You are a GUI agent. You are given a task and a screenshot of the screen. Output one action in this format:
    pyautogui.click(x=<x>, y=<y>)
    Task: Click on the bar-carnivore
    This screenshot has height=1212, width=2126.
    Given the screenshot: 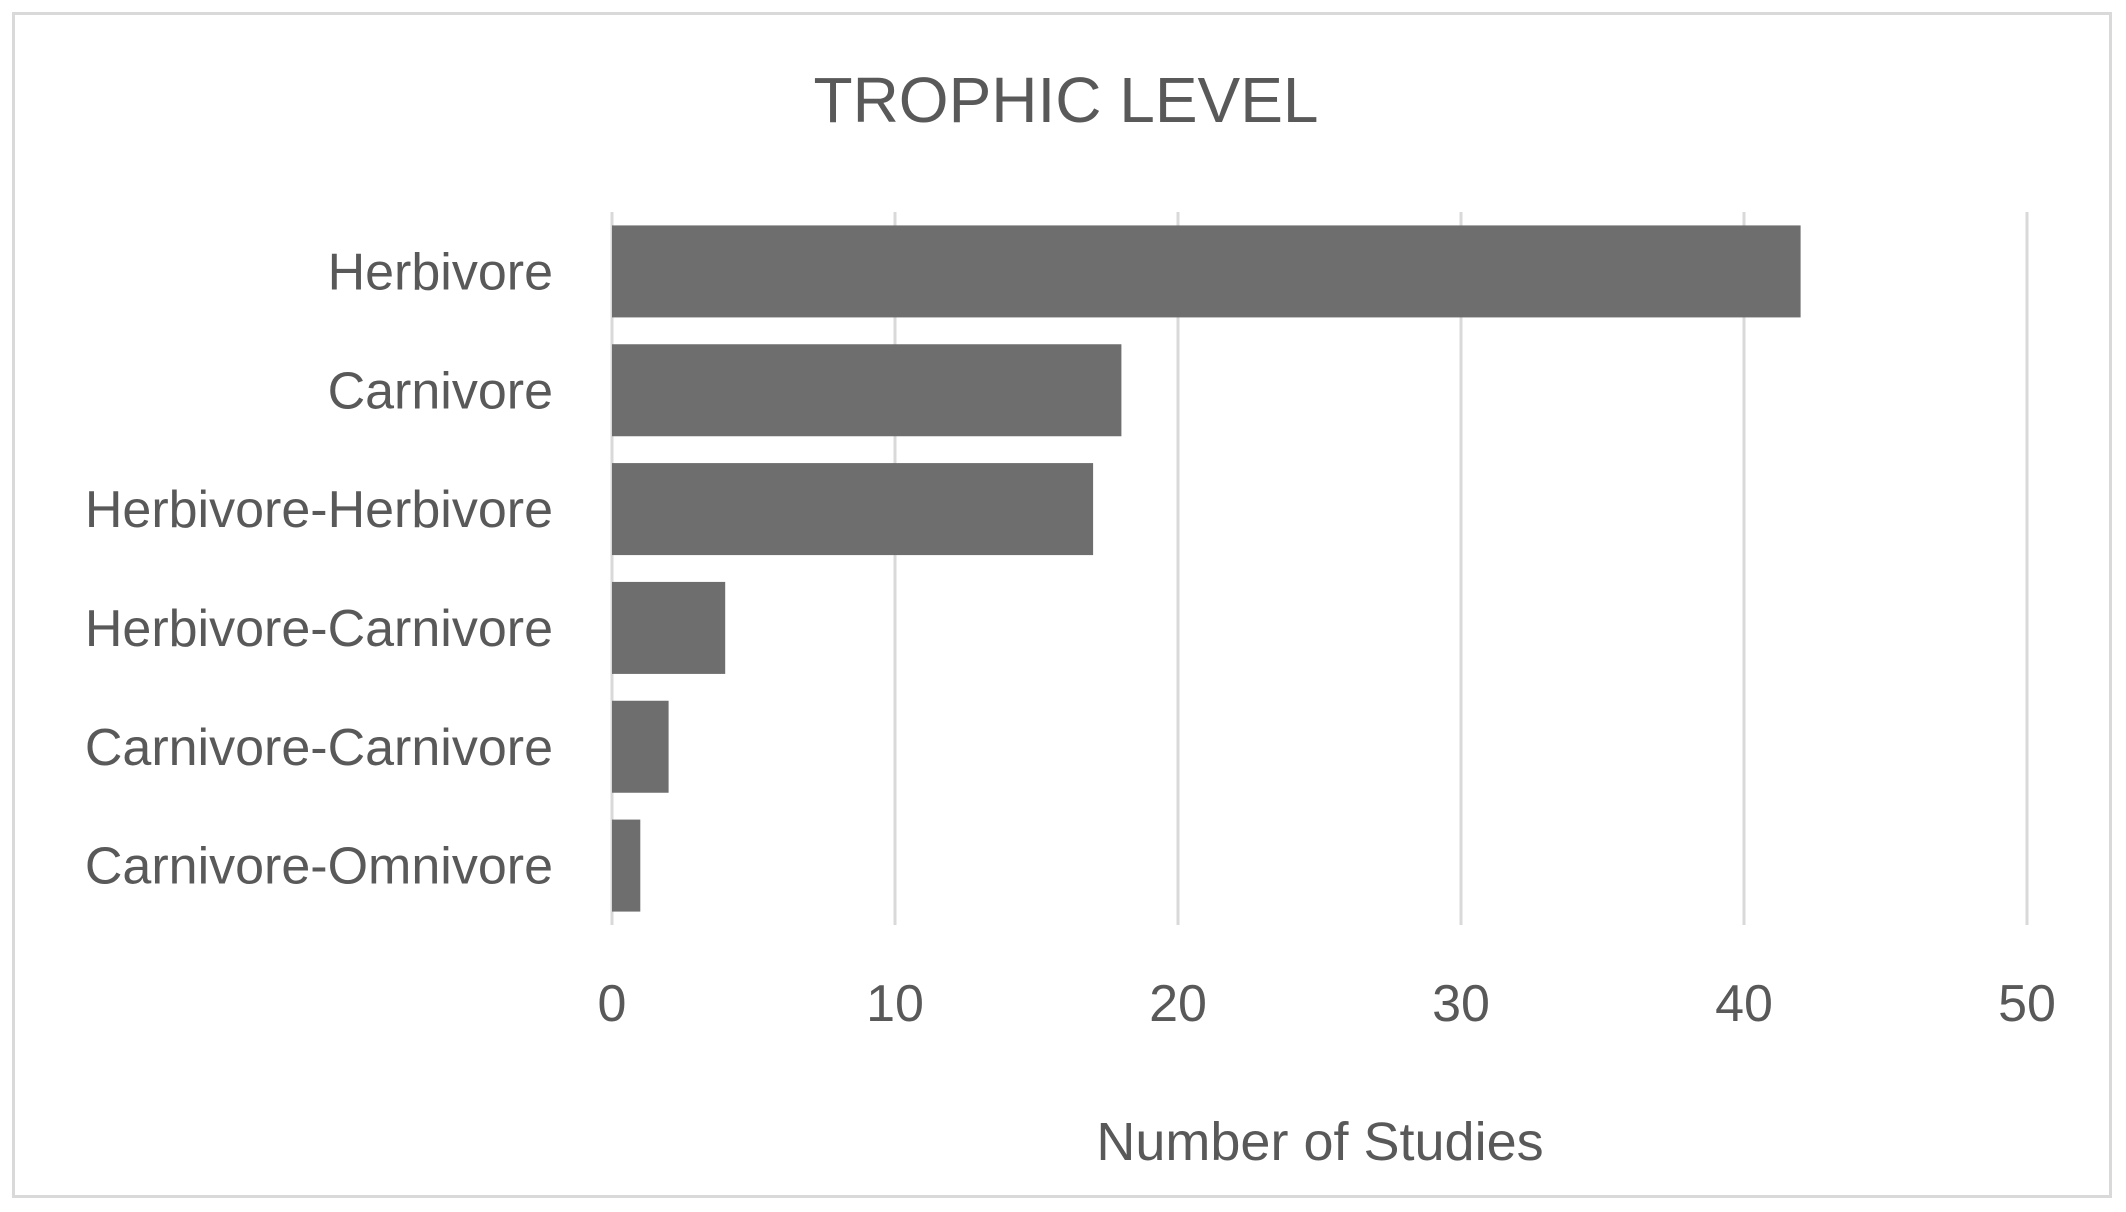 What is the action you would take?
    pyautogui.click(x=867, y=390)
    